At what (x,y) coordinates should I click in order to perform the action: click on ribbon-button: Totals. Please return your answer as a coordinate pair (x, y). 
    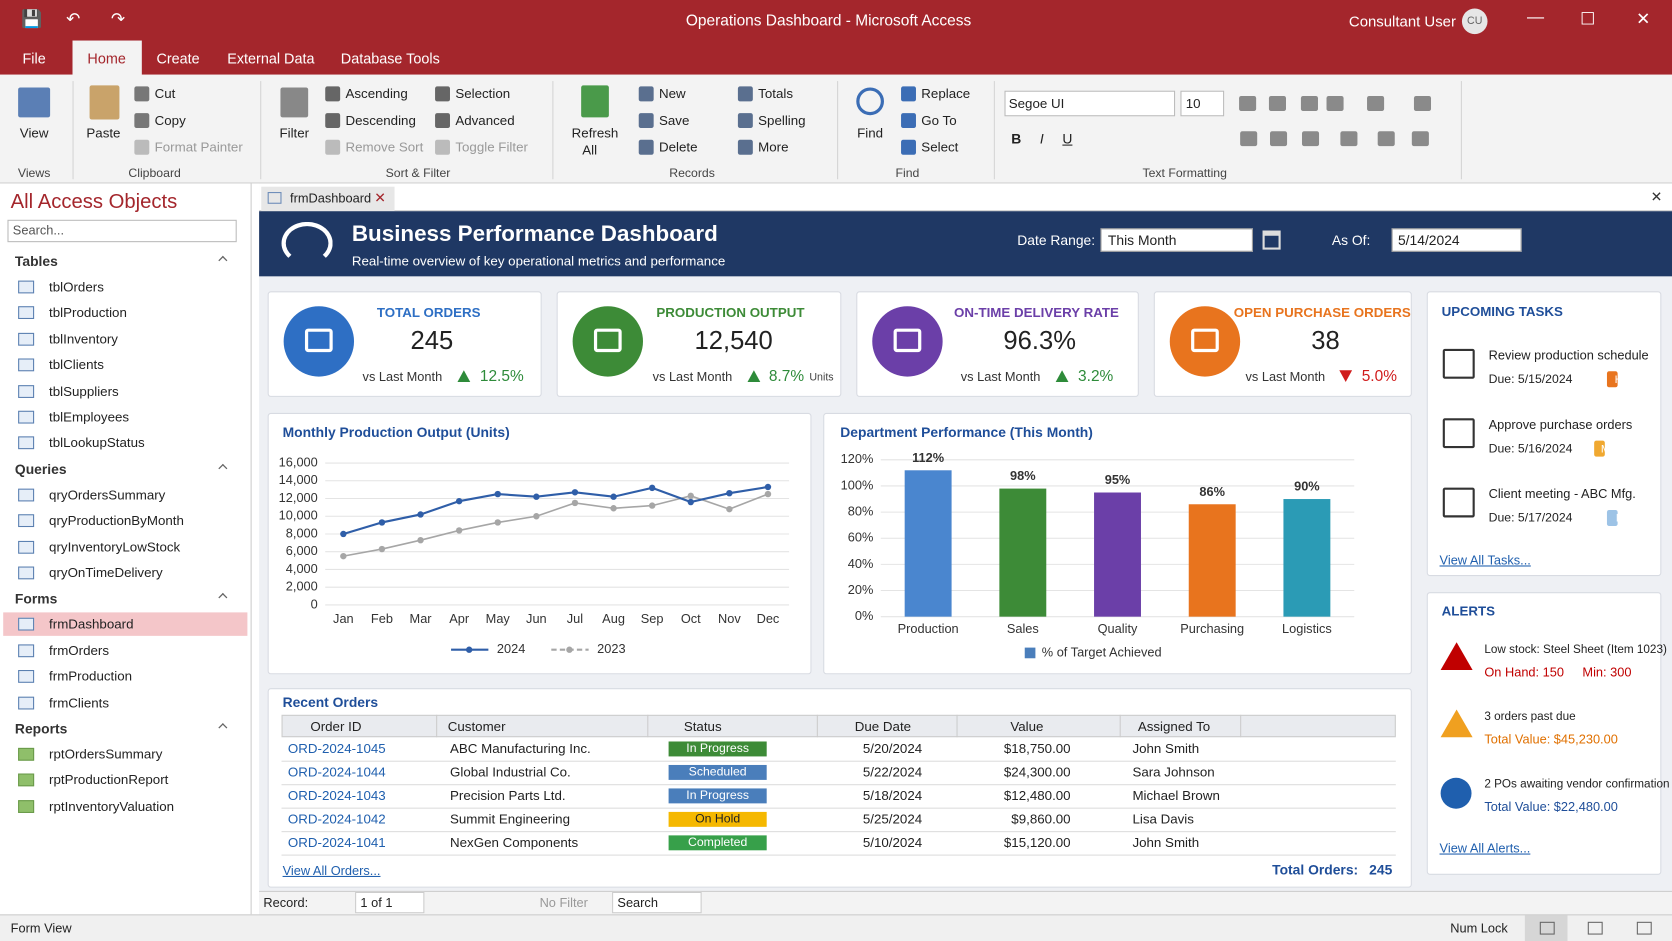
    Looking at the image, I should click on (775, 94).